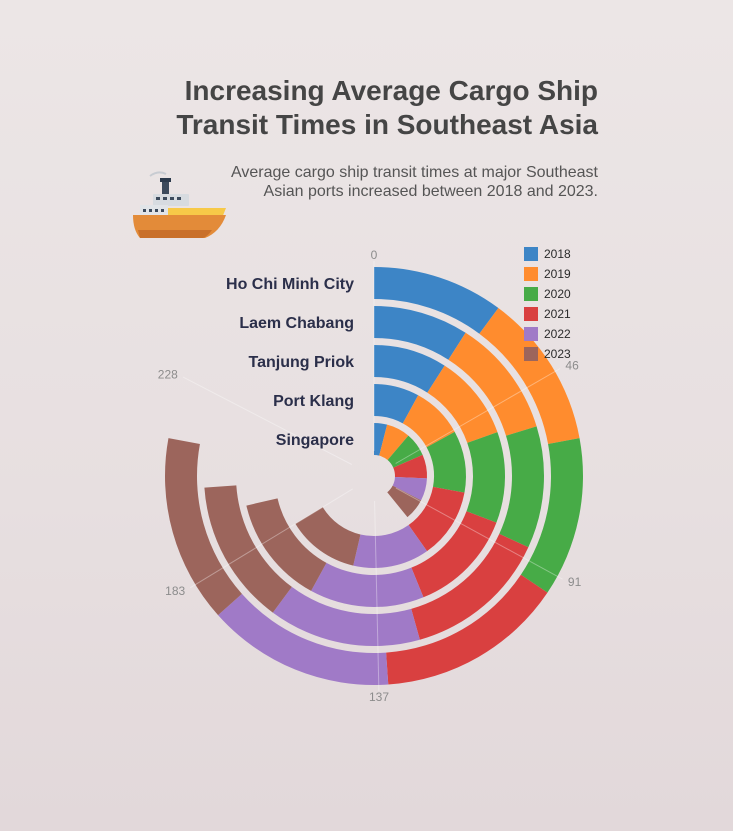 Image resolution: width=733 pixels, height=831 pixels. What do you see at coordinates (557, 334) in the screenshot?
I see `legend-label-2022: 2022` at bounding box center [557, 334].